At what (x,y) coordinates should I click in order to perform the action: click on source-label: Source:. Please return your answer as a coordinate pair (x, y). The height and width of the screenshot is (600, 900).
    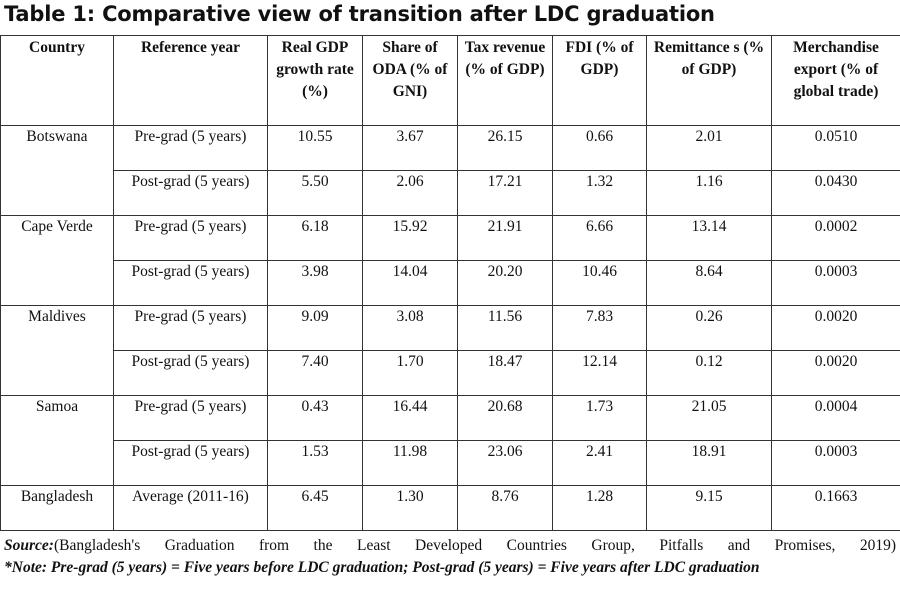
    Looking at the image, I should click on (29, 545).